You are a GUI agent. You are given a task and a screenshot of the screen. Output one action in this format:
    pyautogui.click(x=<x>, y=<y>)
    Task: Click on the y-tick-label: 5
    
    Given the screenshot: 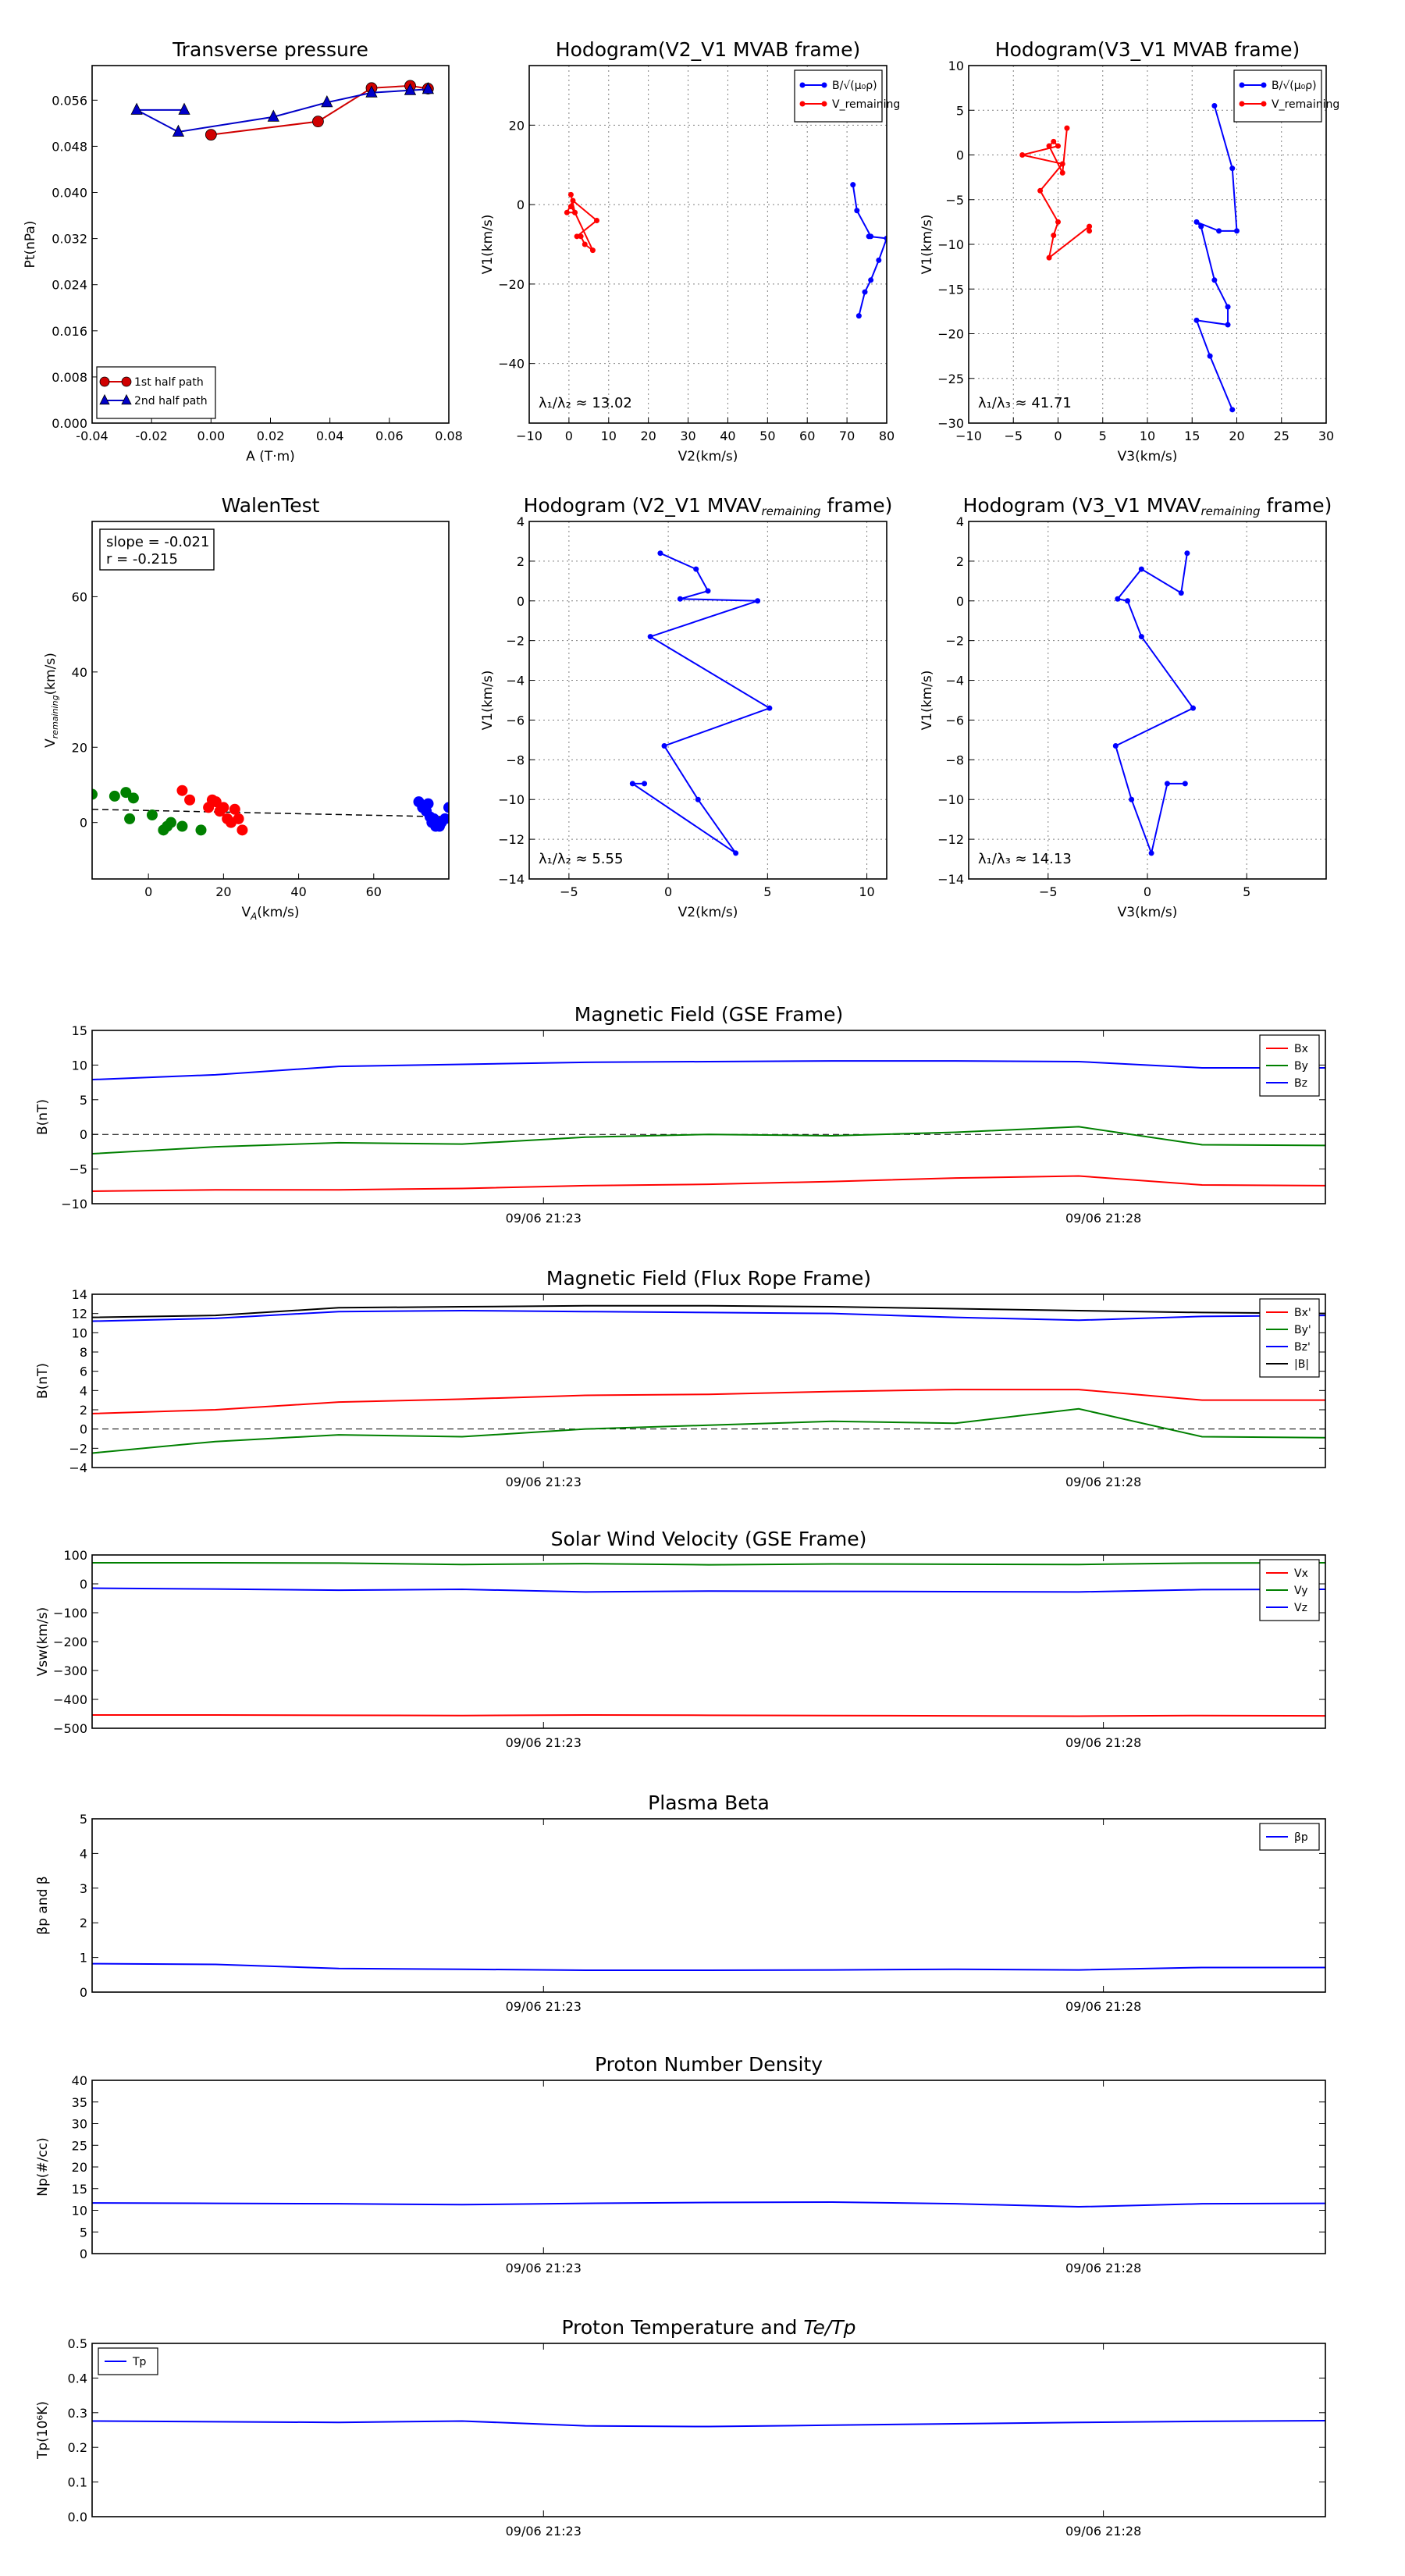 What is the action you would take?
    pyautogui.click(x=84, y=2232)
    